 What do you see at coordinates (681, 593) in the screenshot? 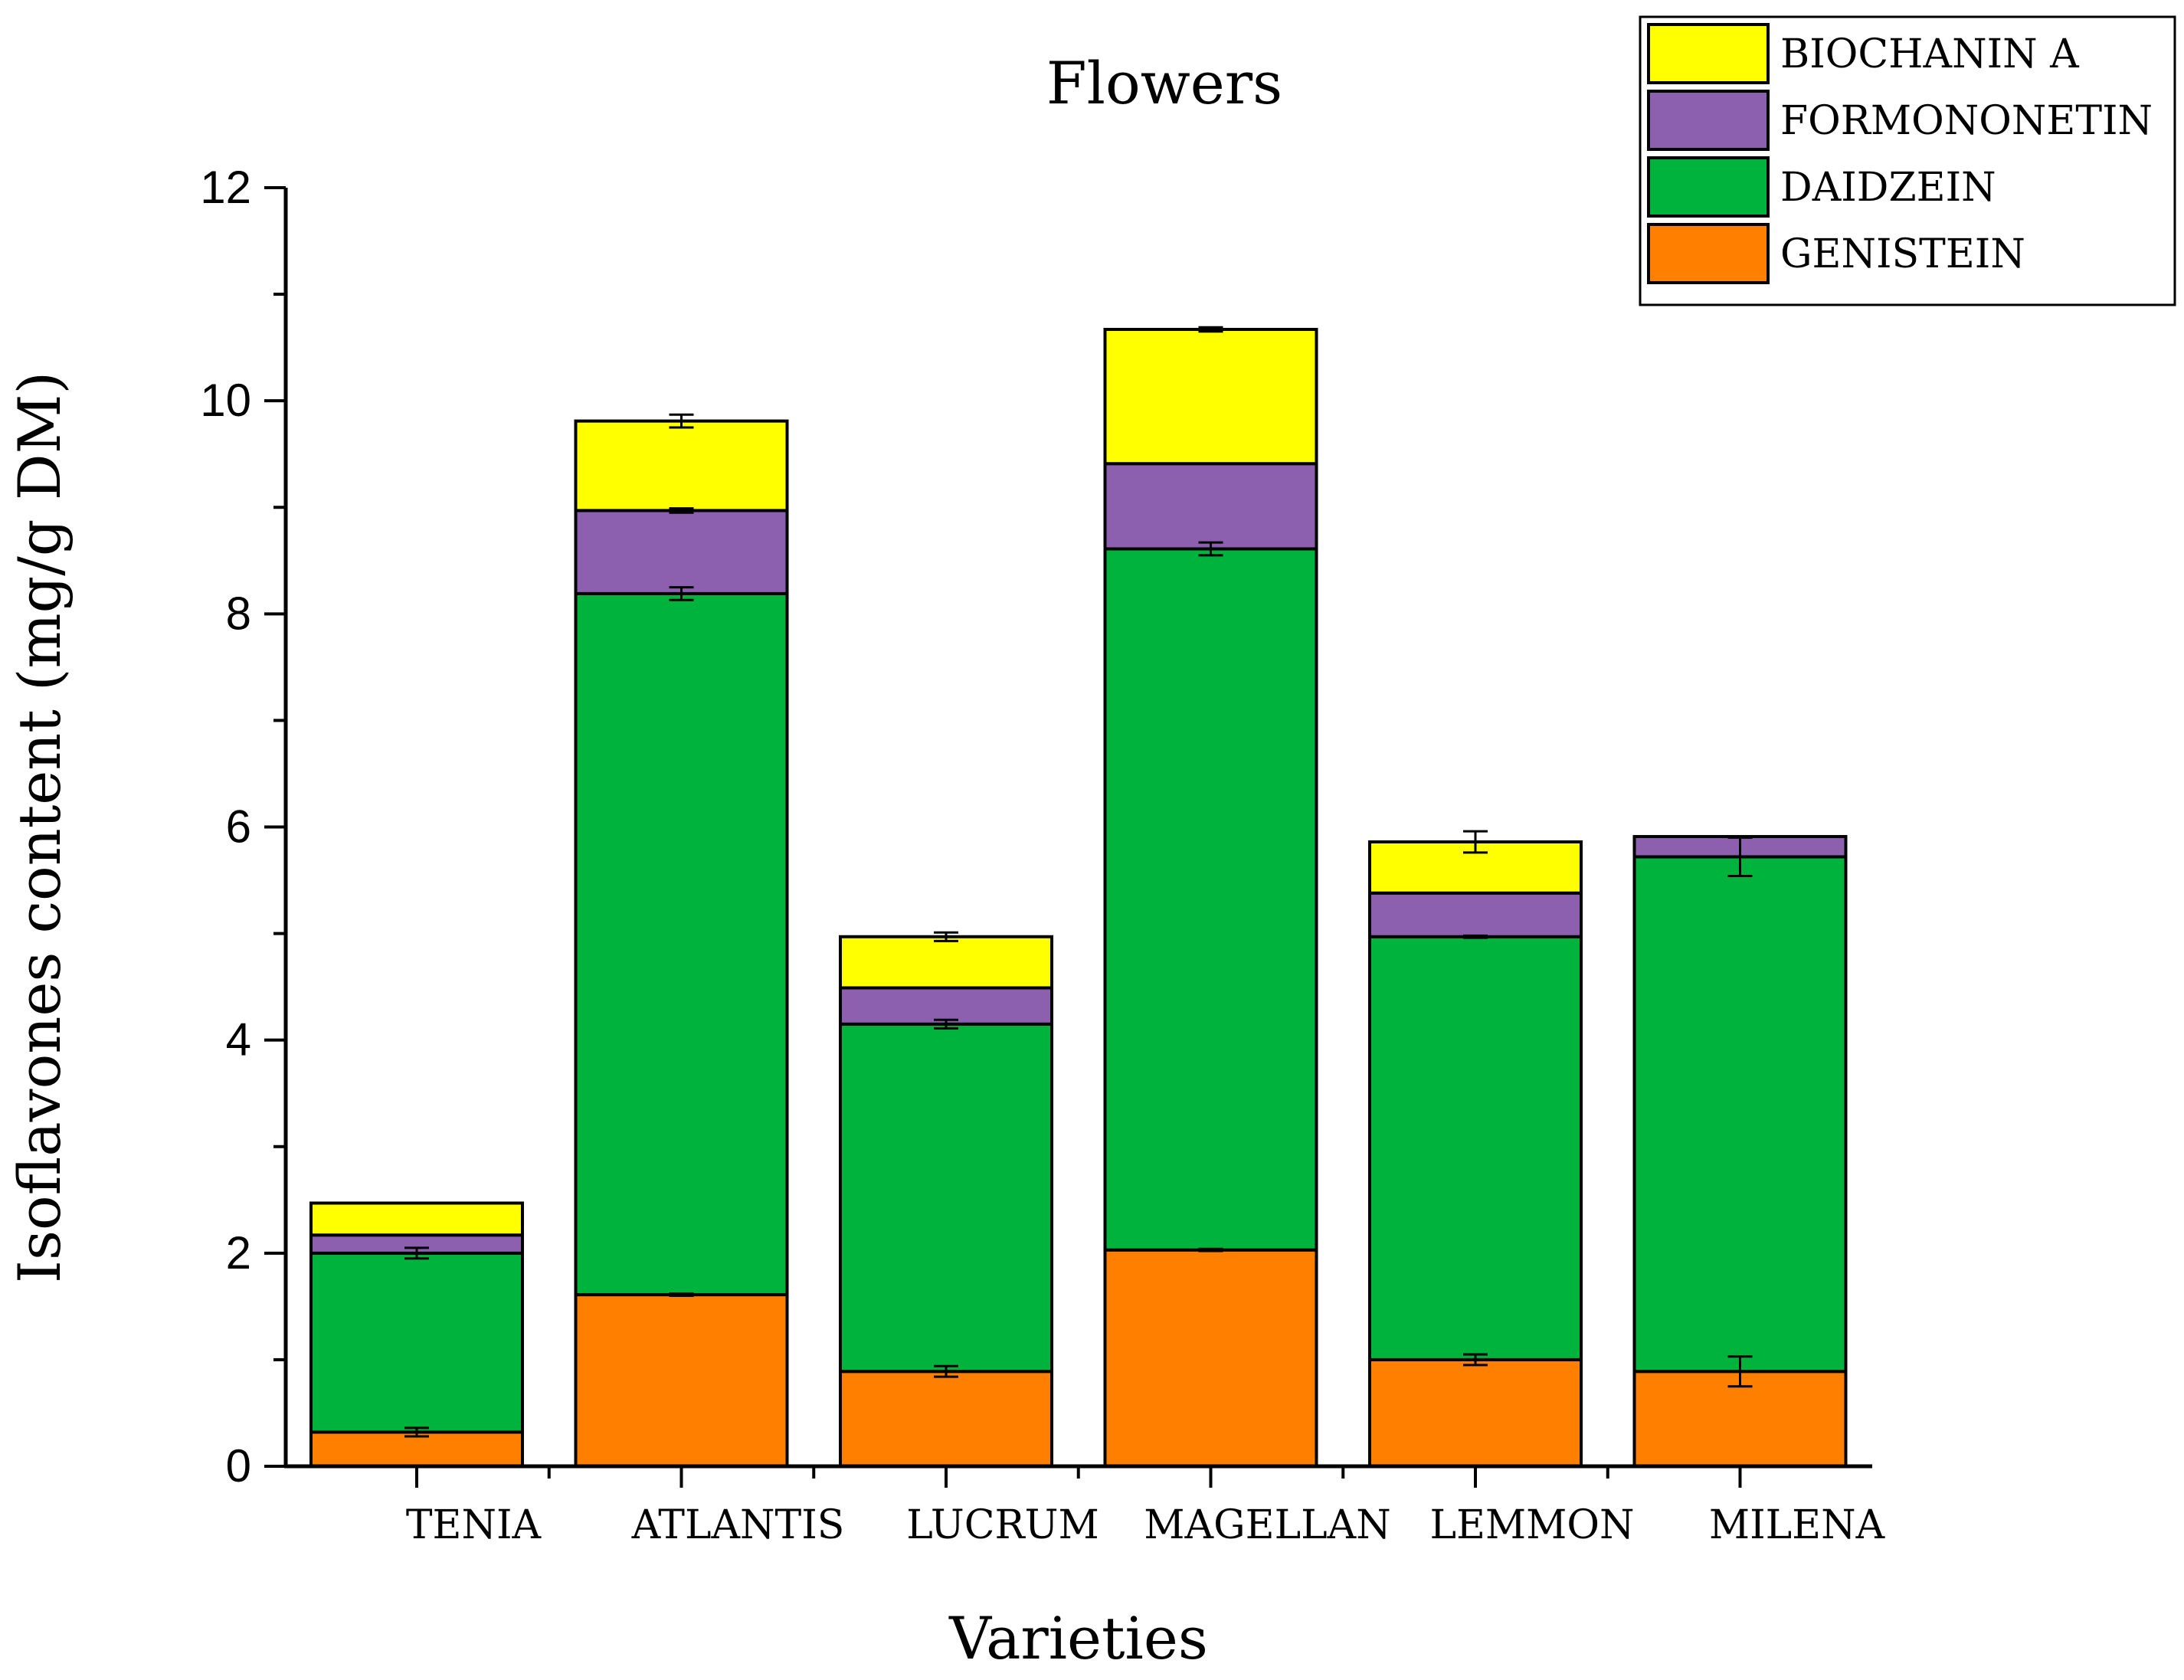
I see `error-bar-atlantis-daidzein` at bounding box center [681, 593].